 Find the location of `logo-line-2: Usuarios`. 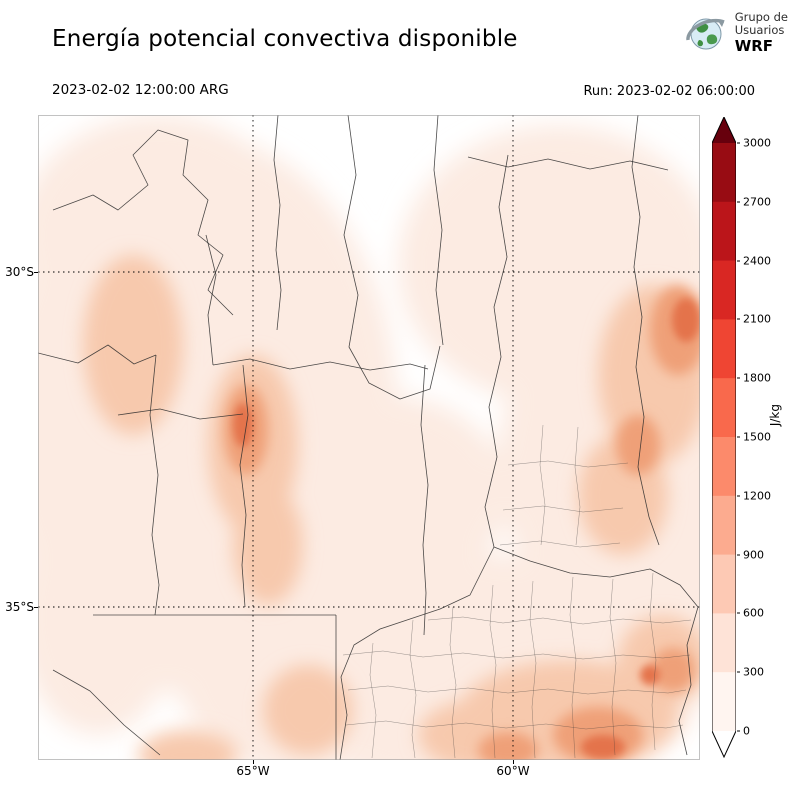

logo-line-2: Usuarios is located at coordinates (759, 30).